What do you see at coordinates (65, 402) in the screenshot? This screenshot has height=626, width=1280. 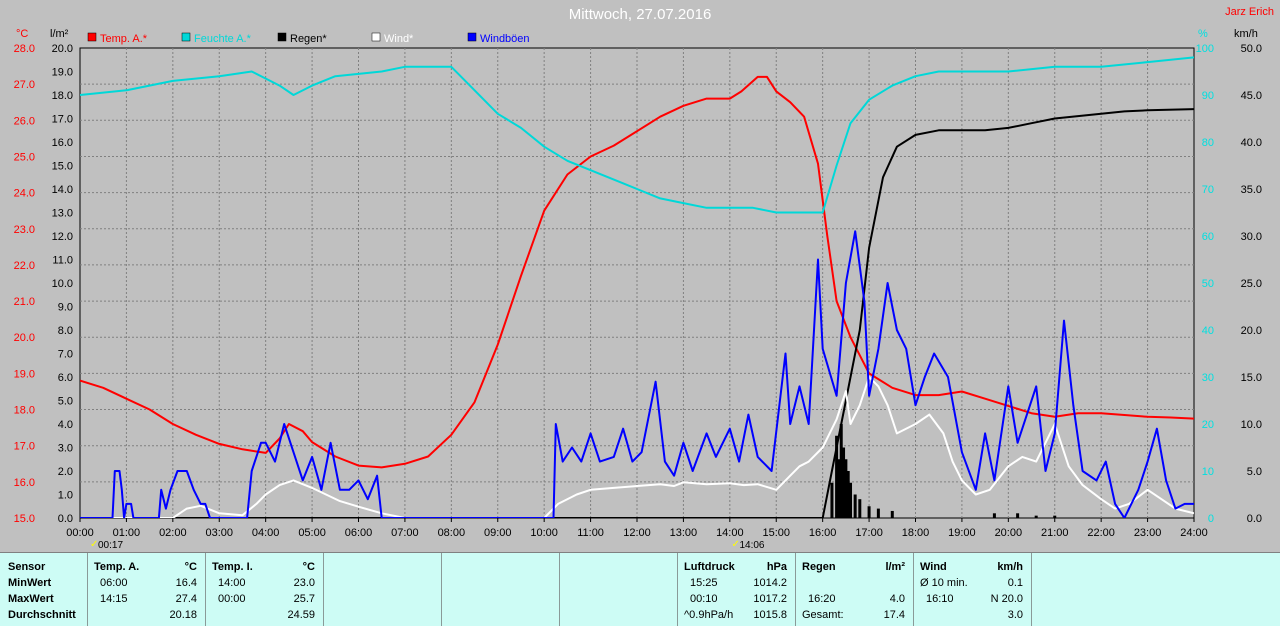 I see `rain-tick-label: 5.0` at bounding box center [65, 402].